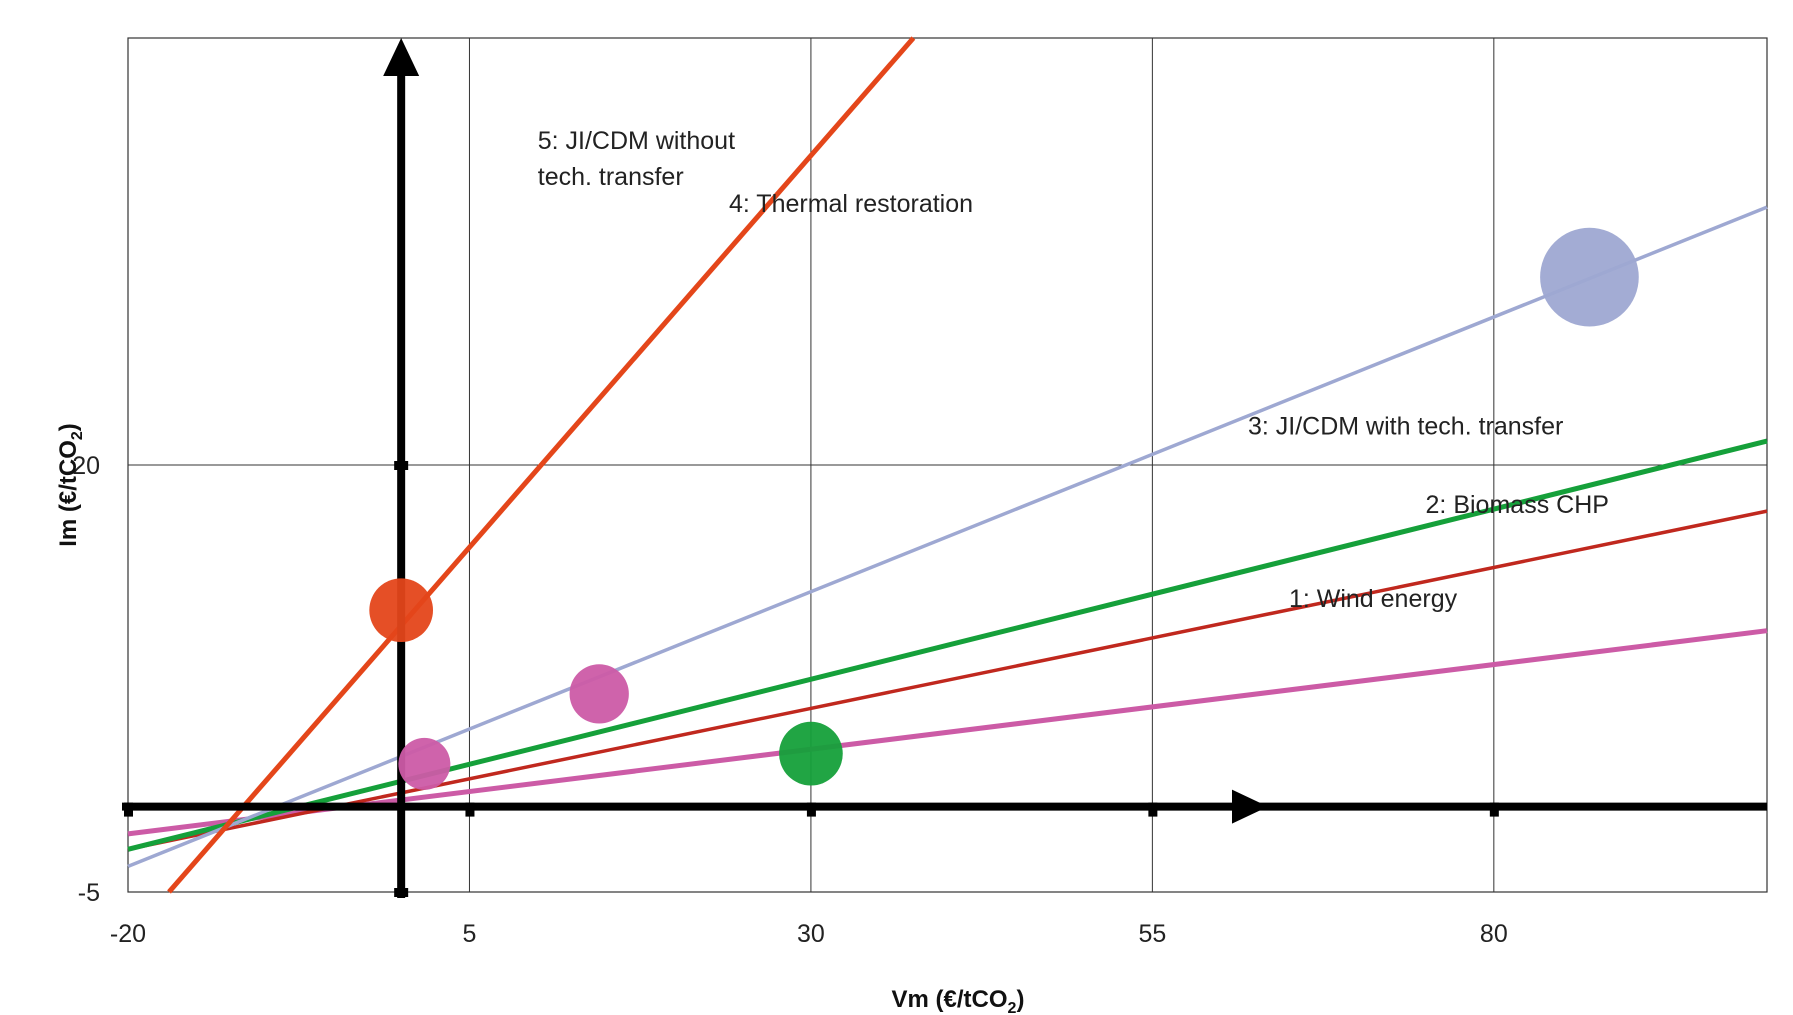 Image resolution: width=1793 pixels, height=1015 pixels. Describe the element at coordinates (86, 466) in the screenshot. I see `y-tick-label: 20` at that location.